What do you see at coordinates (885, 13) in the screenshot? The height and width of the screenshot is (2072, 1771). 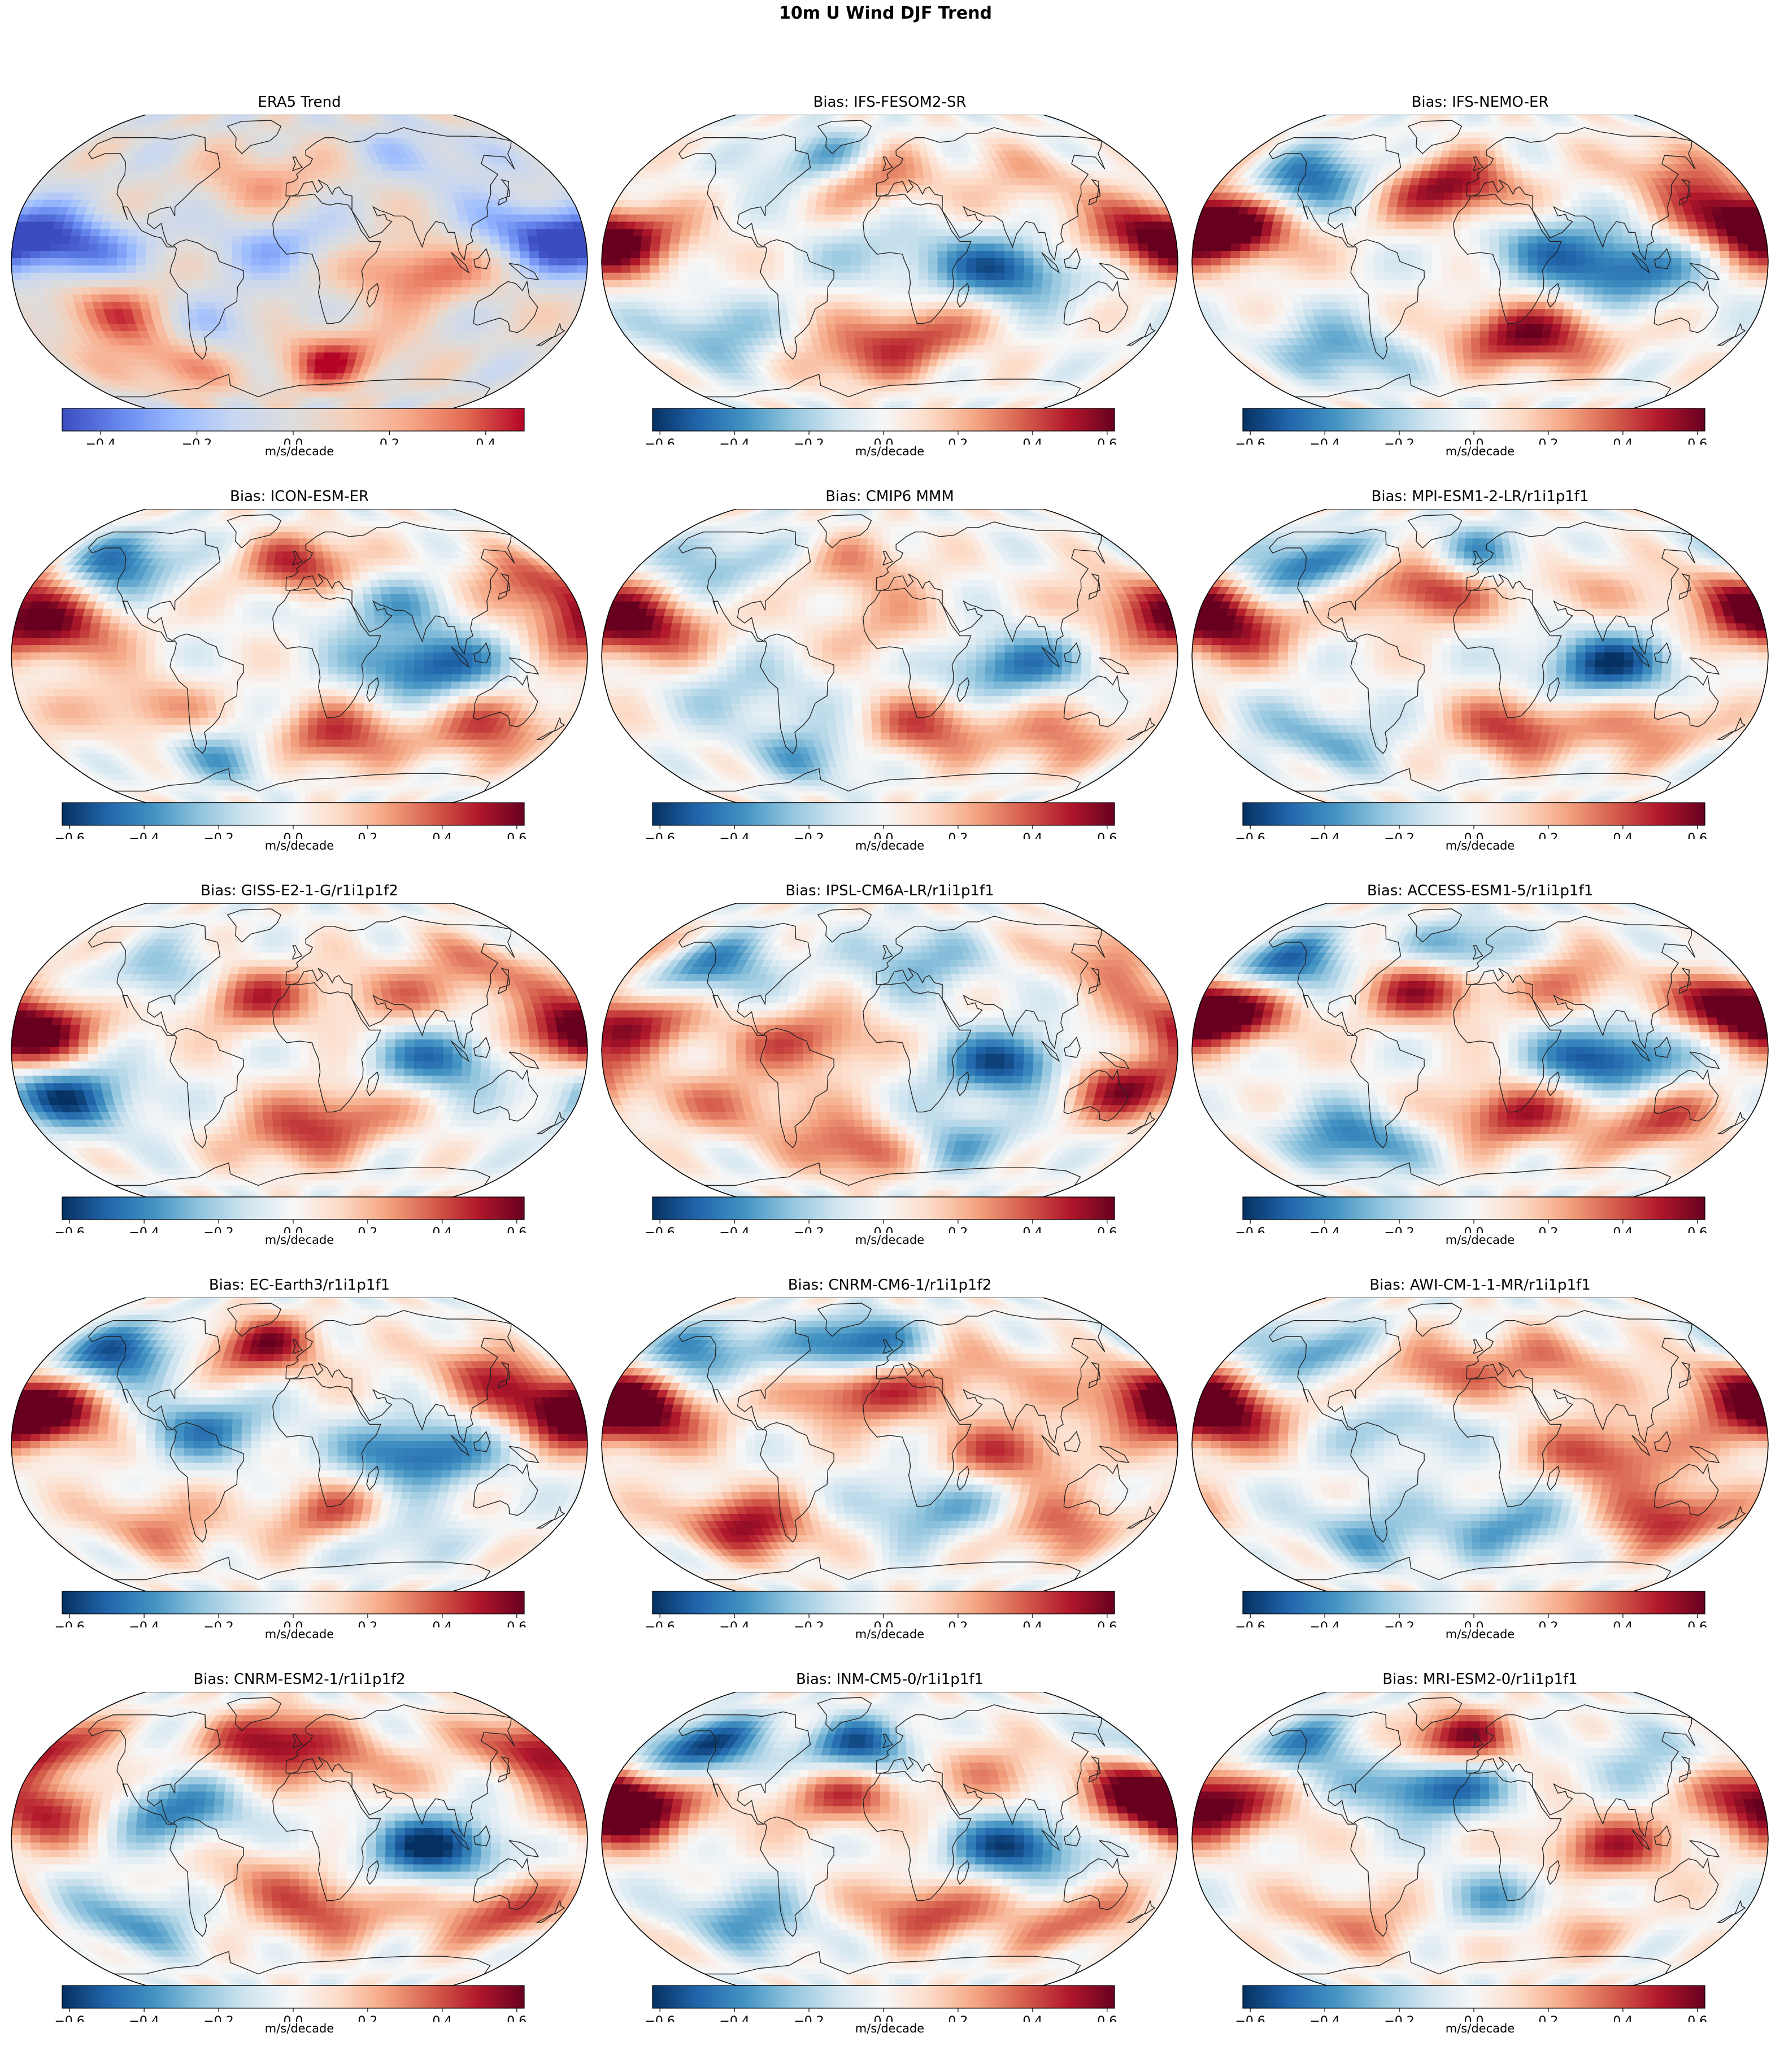 I see `figure-title: 10m U Wind DJF Trend` at bounding box center [885, 13].